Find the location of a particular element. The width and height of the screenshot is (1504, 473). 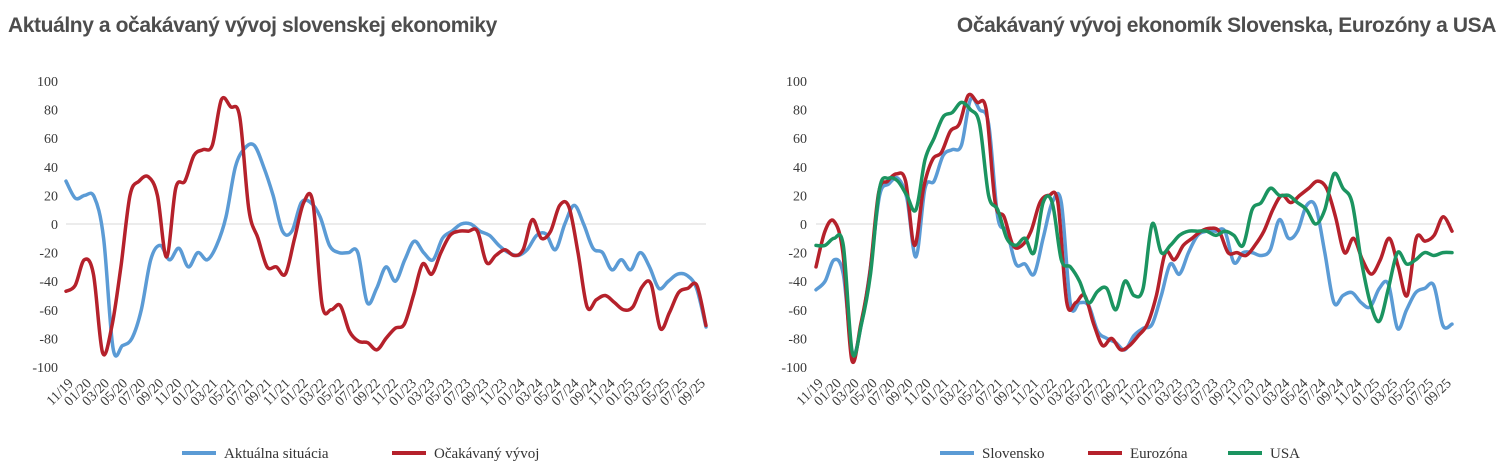

legend-label: Očakávaný vývoj is located at coordinates (486, 454).